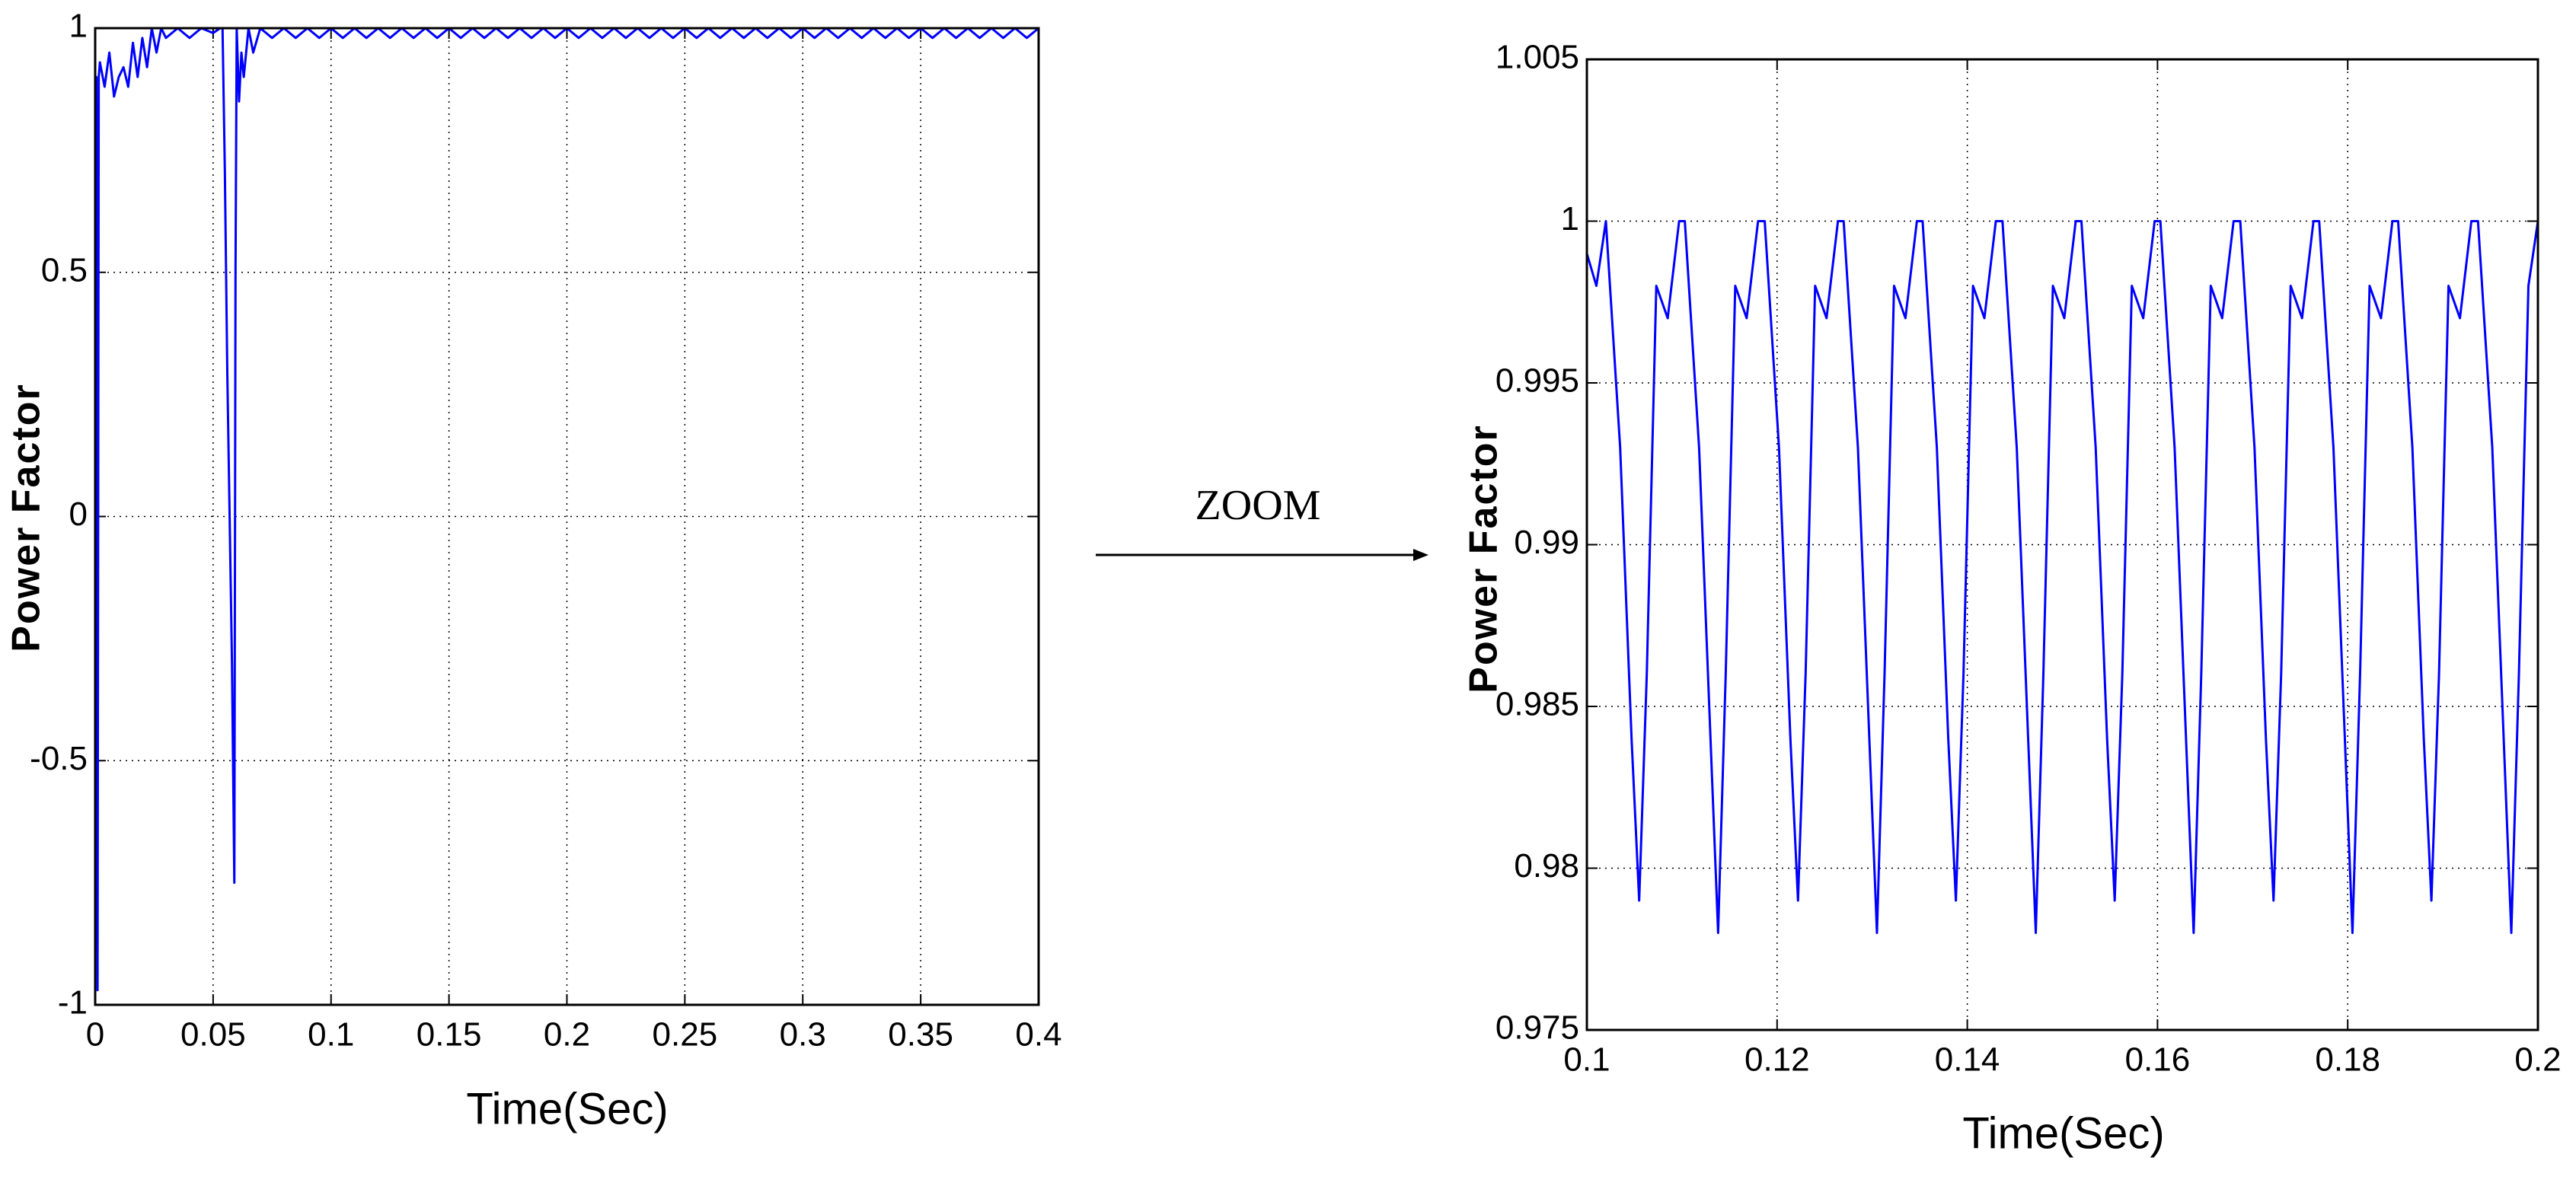  What do you see at coordinates (803, 1035) in the screenshot?
I see `x-tick-label: 0.3` at bounding box center [803, 1035].